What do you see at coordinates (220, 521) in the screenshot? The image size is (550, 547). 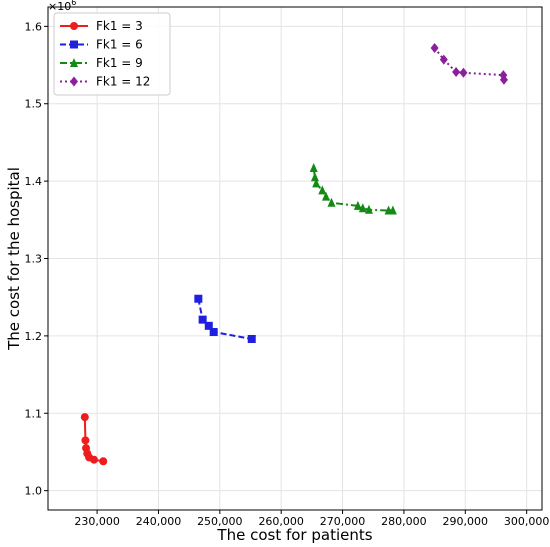 I see `x-tick-label: 250,000` at bounding box center [220, 521].